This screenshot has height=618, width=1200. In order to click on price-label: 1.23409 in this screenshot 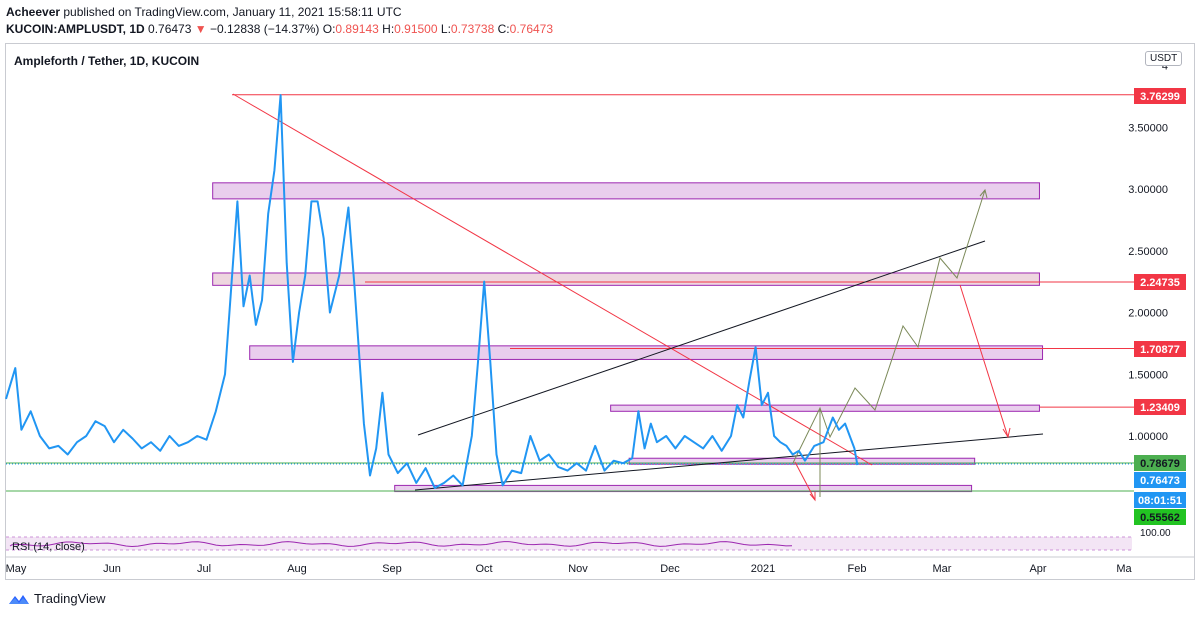, I will do `click(1160, 408)`.